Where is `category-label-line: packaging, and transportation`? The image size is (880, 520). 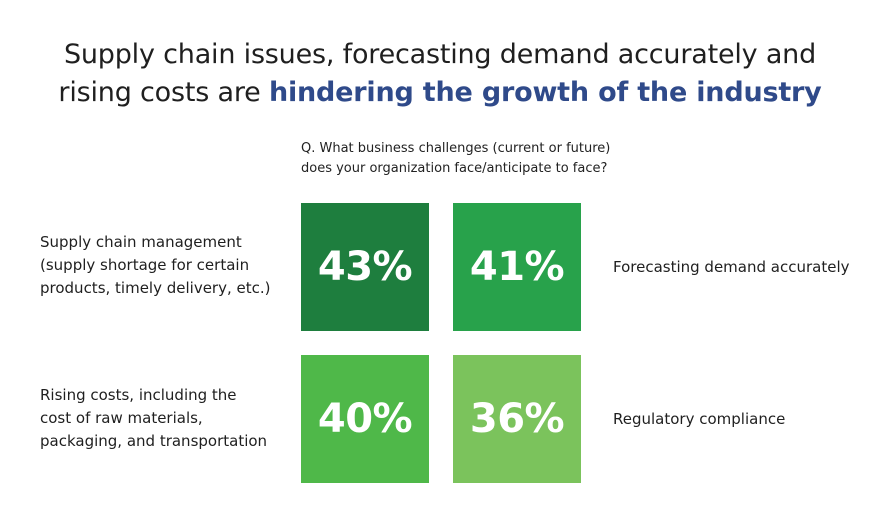
category-label-line: packaging, and transportation is located at coordinates (154, 441).